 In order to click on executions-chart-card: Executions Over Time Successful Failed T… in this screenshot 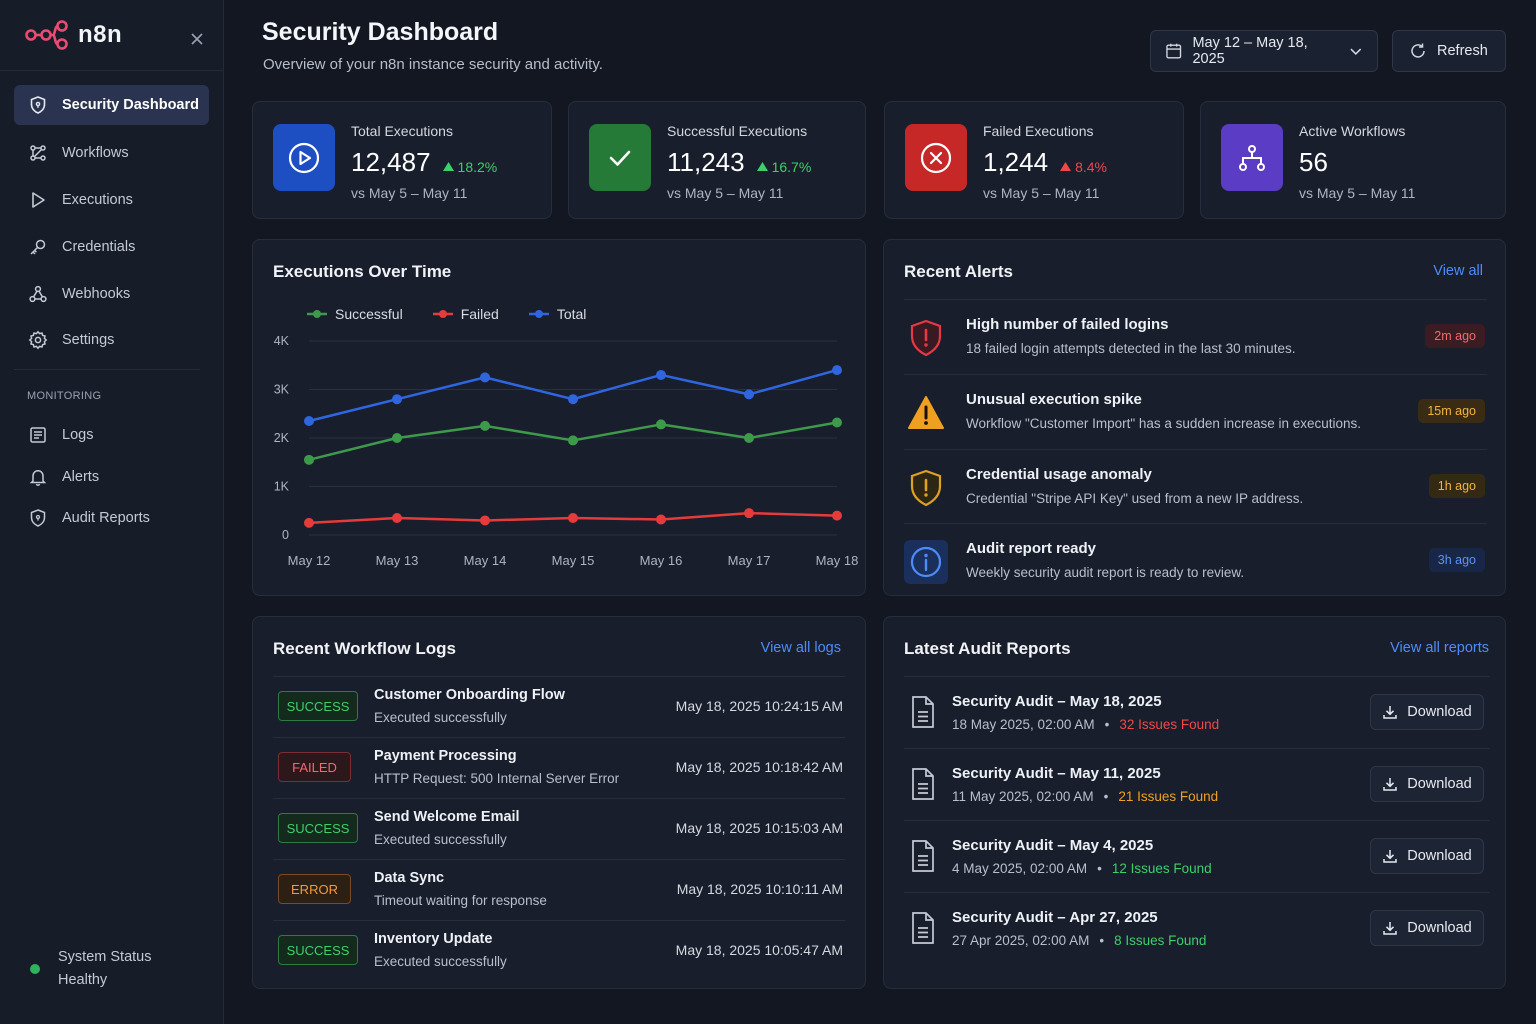, I will do `click(559, 417)`.